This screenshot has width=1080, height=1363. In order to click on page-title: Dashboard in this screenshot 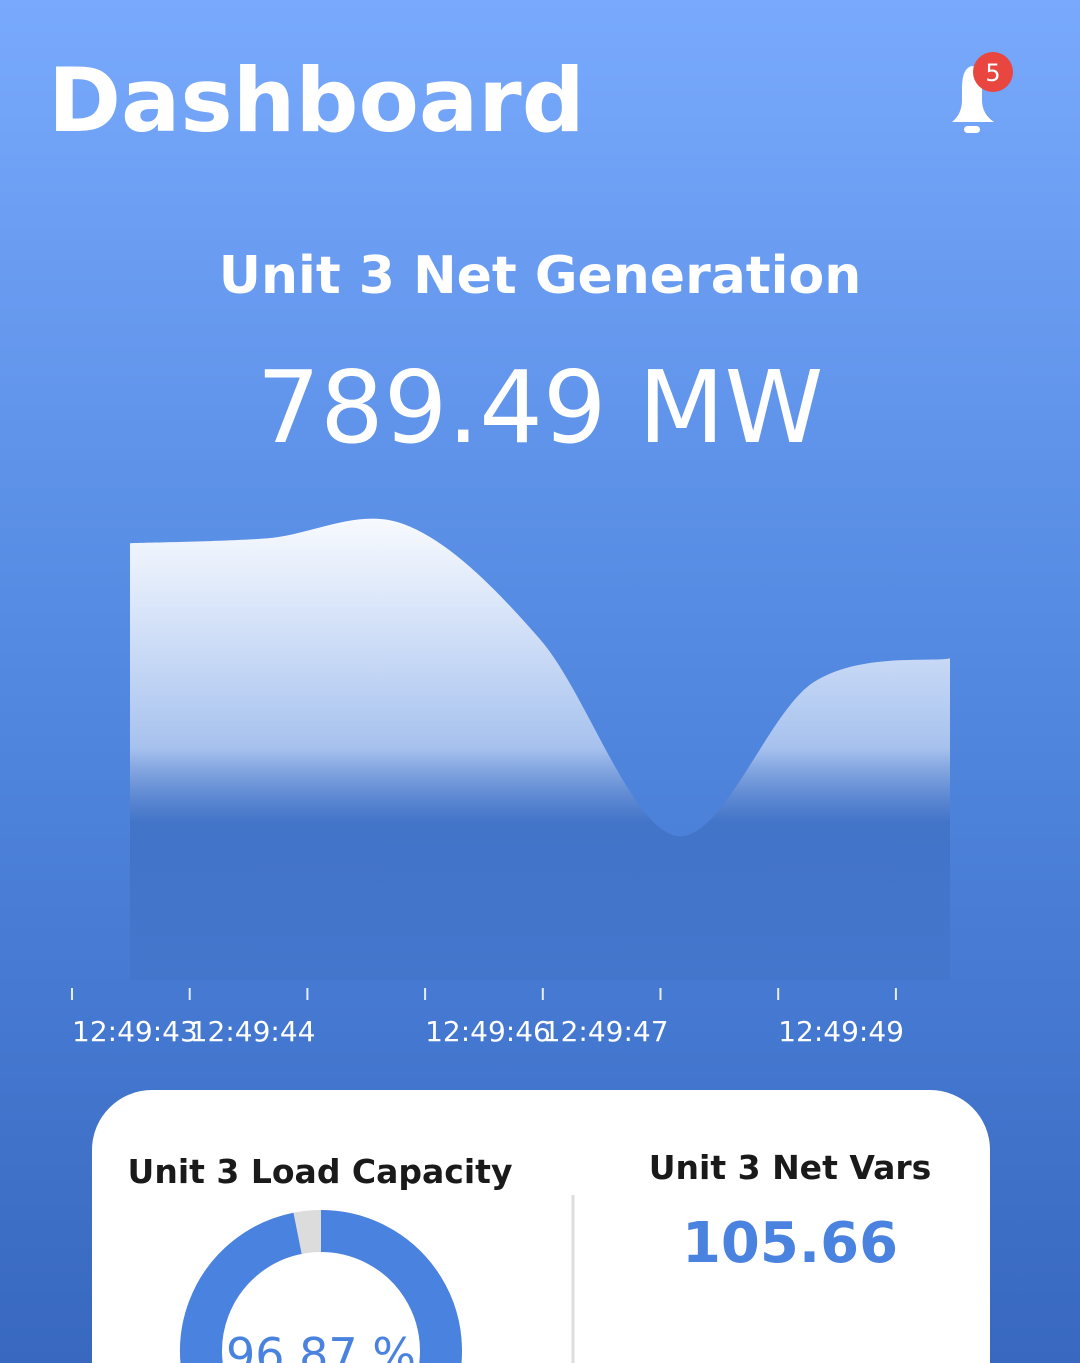, I will do `click(316, 100)`.